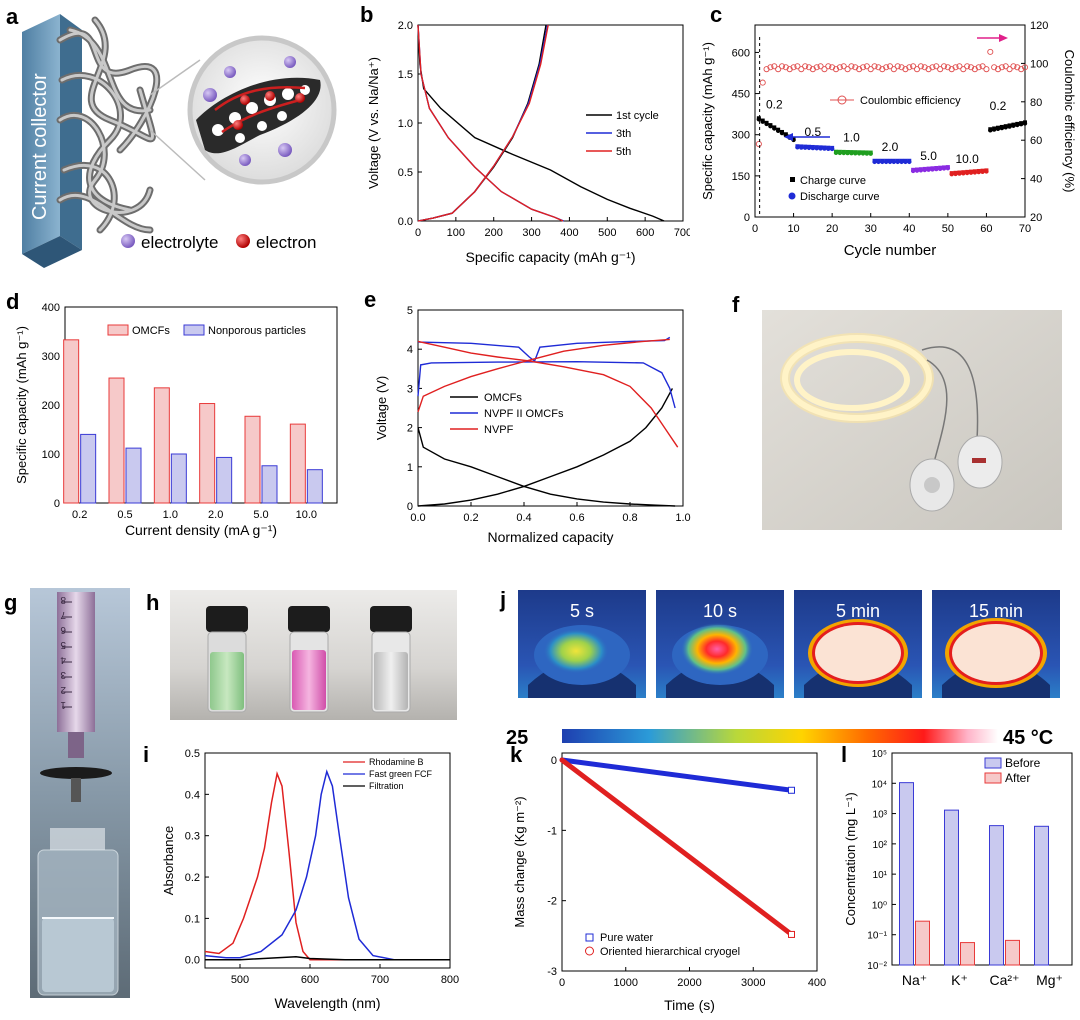 Image resolution: width=1080 pixels, height=1020 pixels. I want to click on legend-electrolyte: electrolyte, so click(179, 242).